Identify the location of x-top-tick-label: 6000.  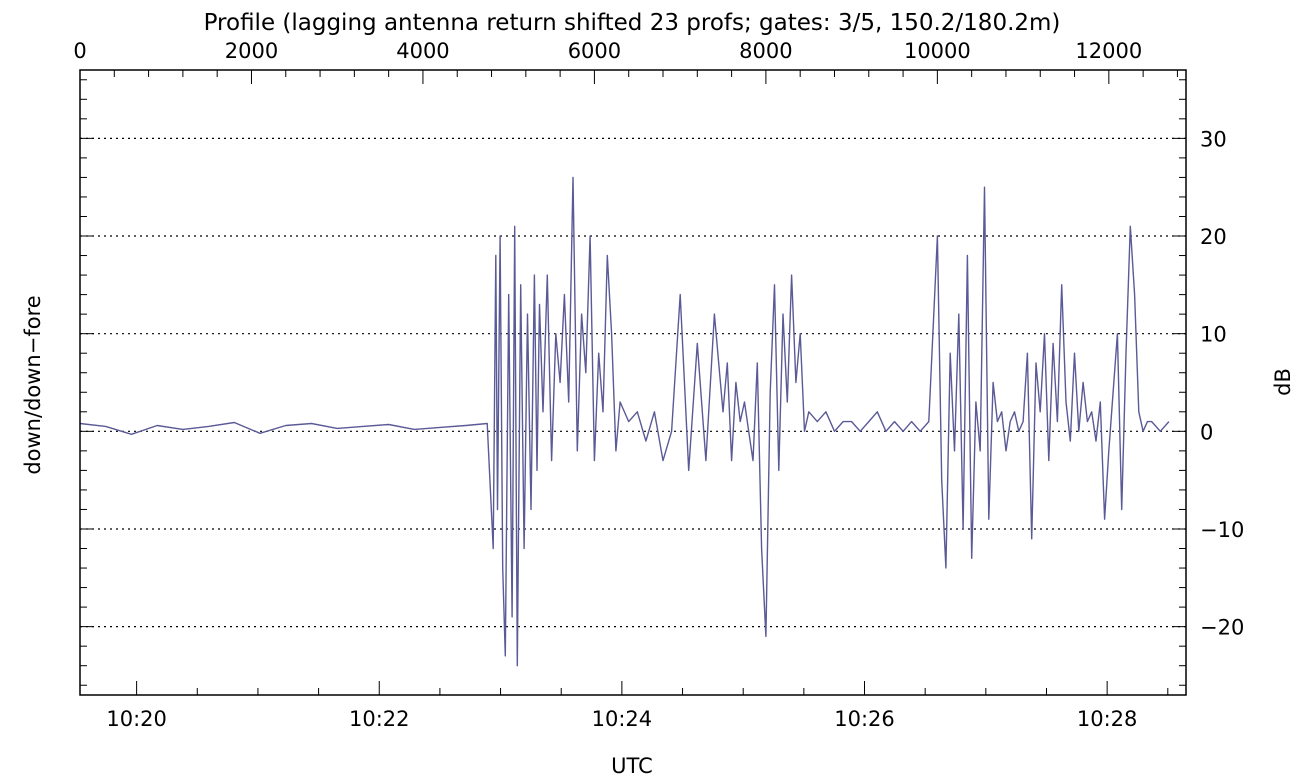
(594, 51).